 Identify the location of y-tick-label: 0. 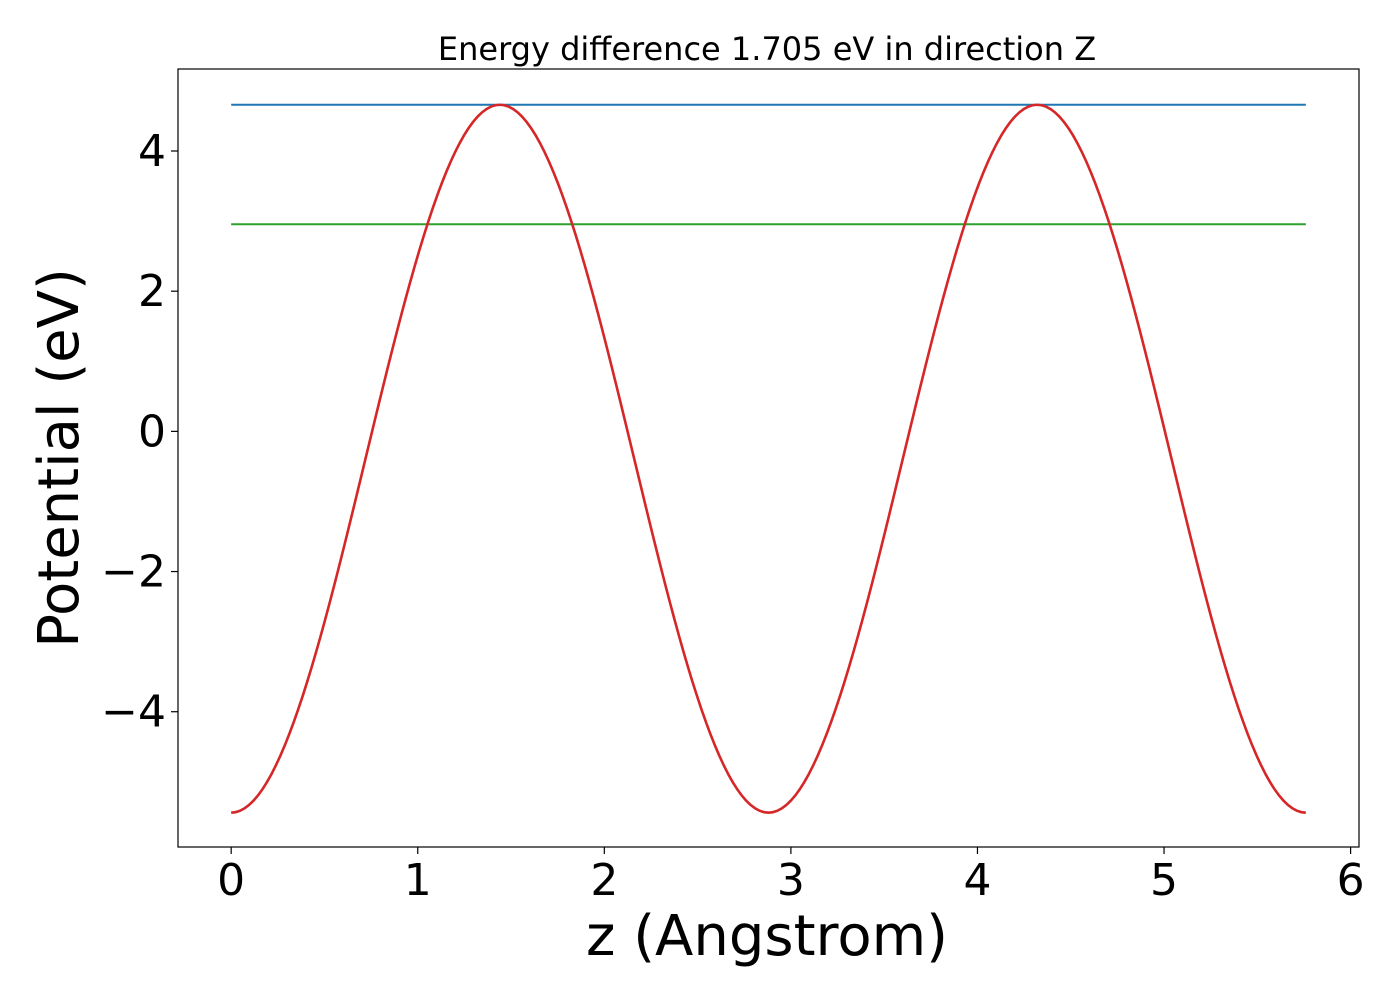
(152, 431).